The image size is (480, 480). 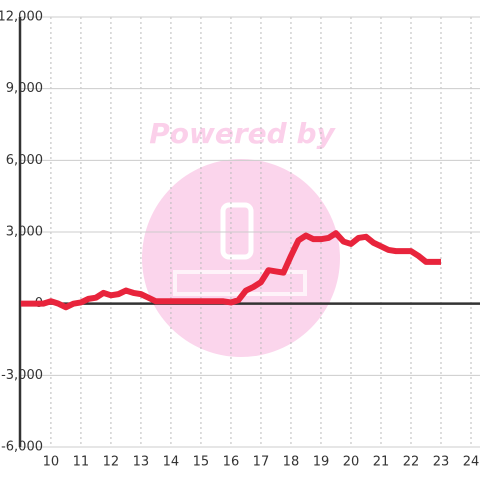 What do you see at coordinates (51, 462) in the screenshot?
I see `x-tick-label: 10` at bounding box center [51, 462].